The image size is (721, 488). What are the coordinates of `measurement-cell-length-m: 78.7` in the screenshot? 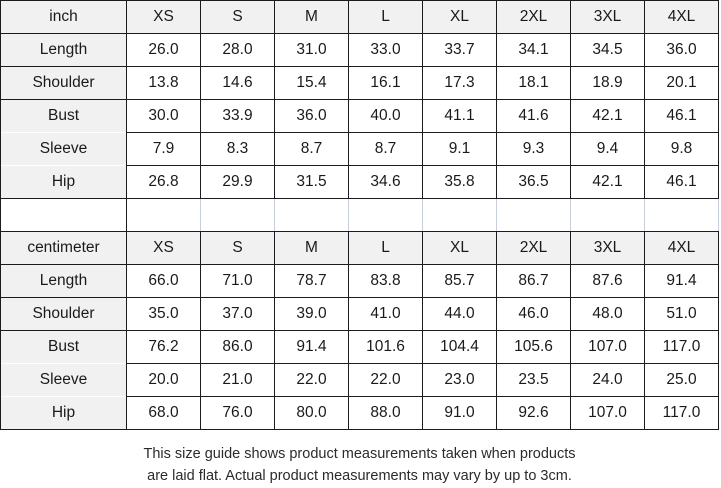 It's located at (311, 281).